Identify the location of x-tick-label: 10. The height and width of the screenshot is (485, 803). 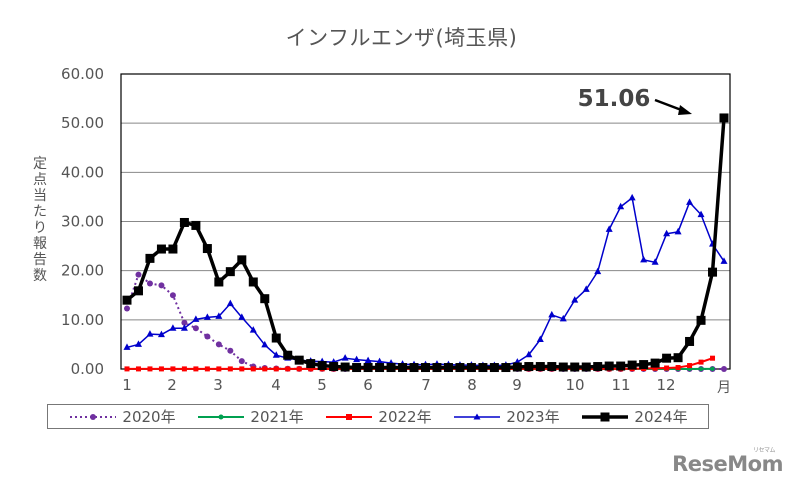
(574, 385).